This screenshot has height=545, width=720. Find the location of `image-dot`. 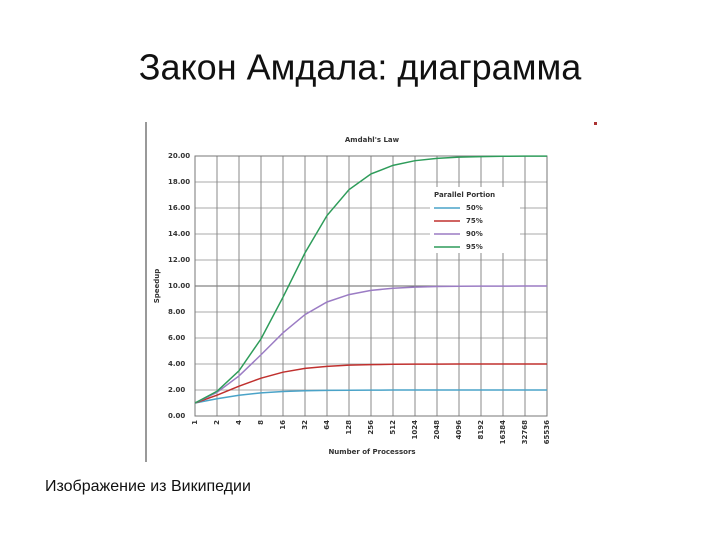

image-dot is located at coordinates (595, 123).